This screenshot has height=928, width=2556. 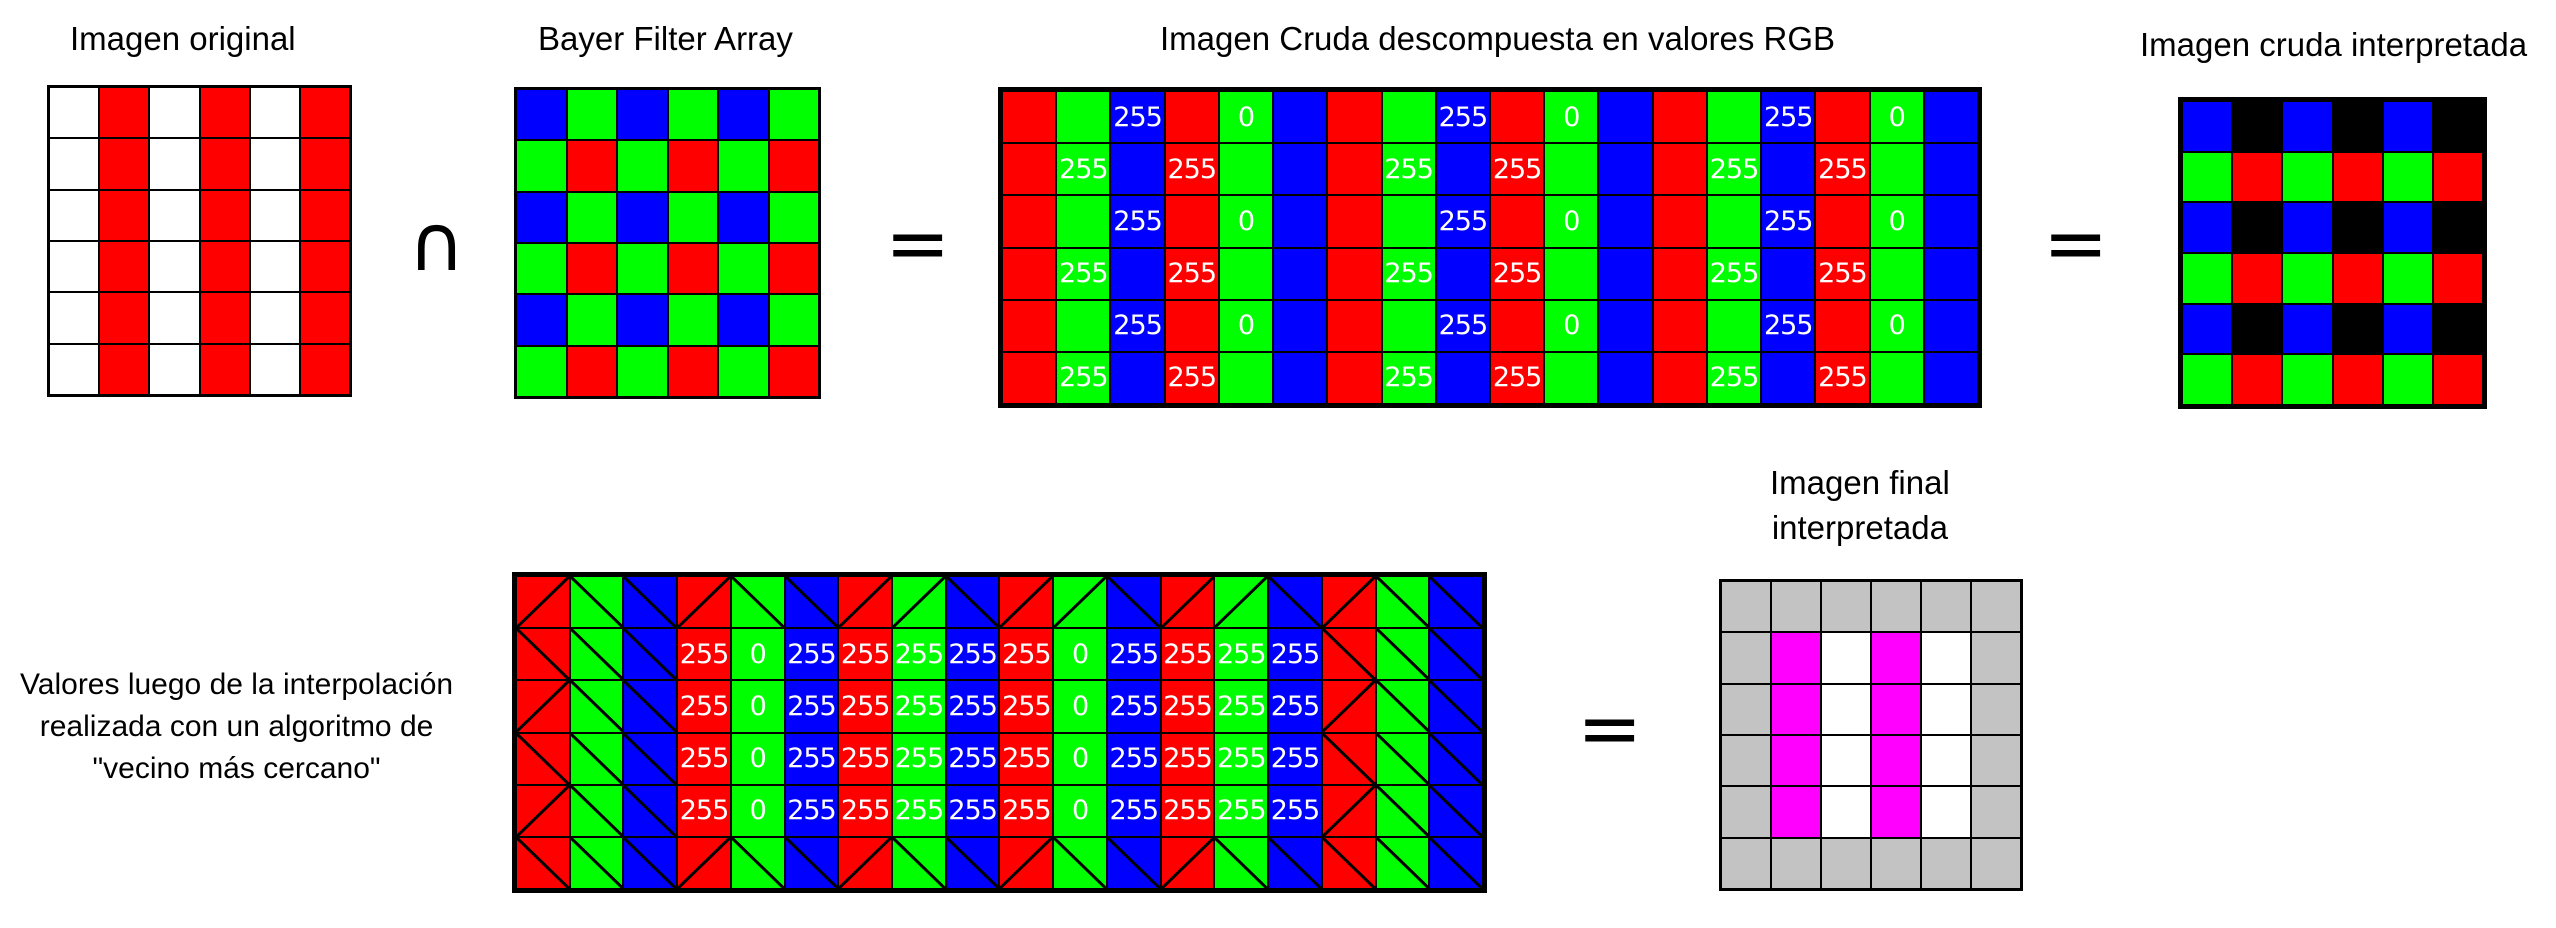 What do you see at coordinates (757, 810) in the screenshot?
I see `interpolated-cell: 0` at bounding box center [757, 810].